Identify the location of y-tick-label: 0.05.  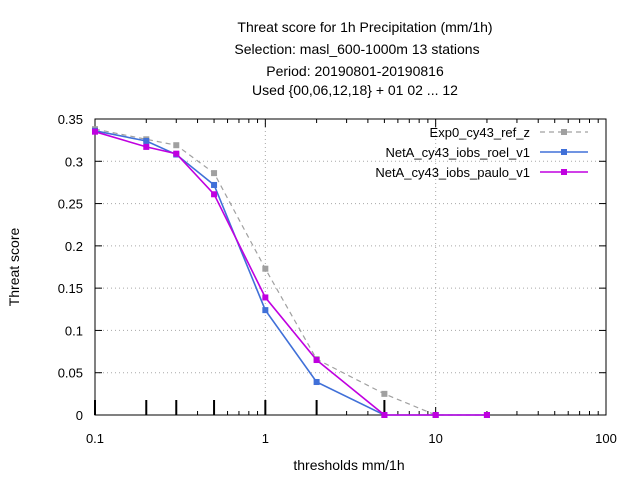
(70, 373).